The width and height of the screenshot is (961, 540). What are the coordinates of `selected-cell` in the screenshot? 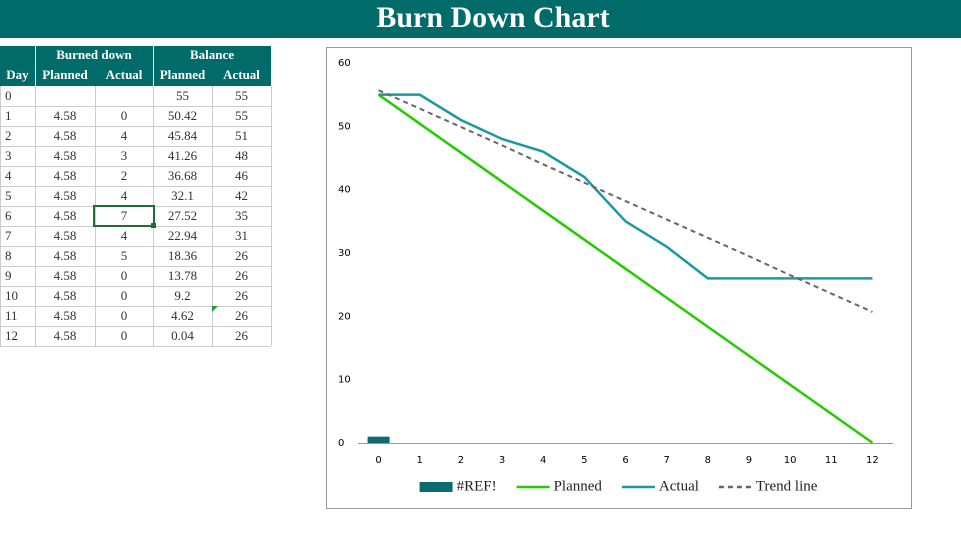 It's located at (124, 216).